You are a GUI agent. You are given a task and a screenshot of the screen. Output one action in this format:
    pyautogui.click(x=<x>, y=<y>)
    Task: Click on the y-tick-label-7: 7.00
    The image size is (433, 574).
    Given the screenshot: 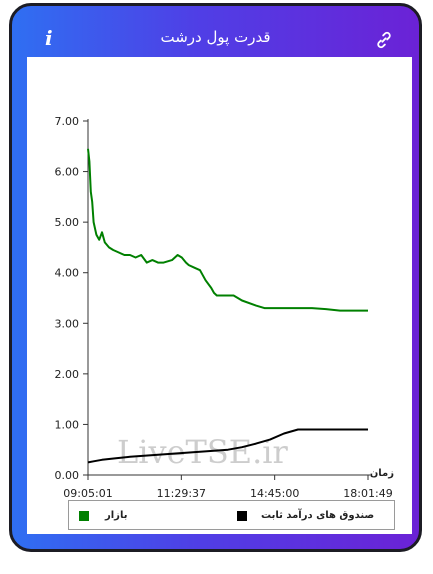 What is the action you would take?
    pyautogui.click(x=67, y=121)
    